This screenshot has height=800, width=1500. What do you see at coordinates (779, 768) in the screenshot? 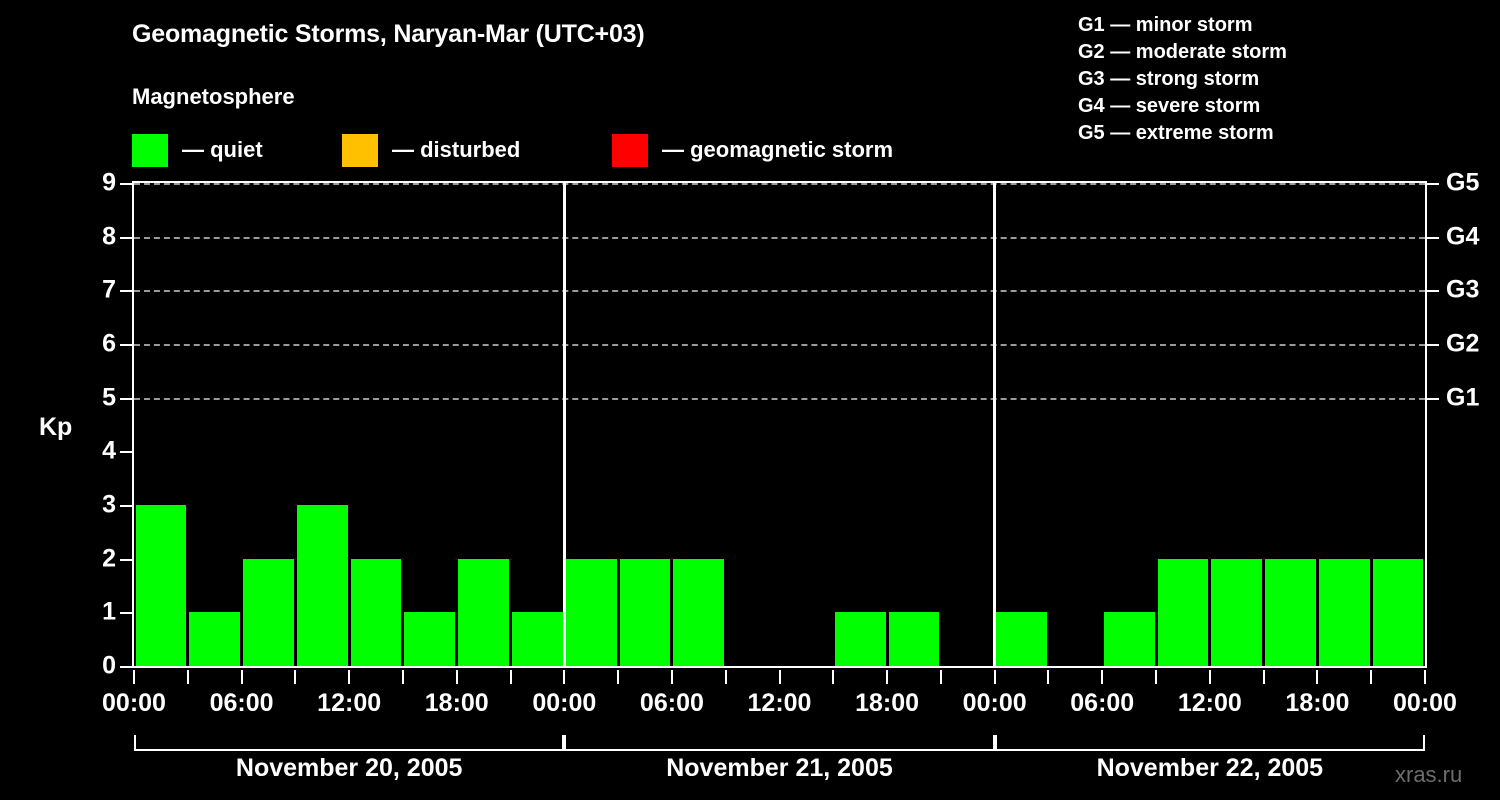
I see `date-label: November 21, 2005` at bounding box center [779, 768].